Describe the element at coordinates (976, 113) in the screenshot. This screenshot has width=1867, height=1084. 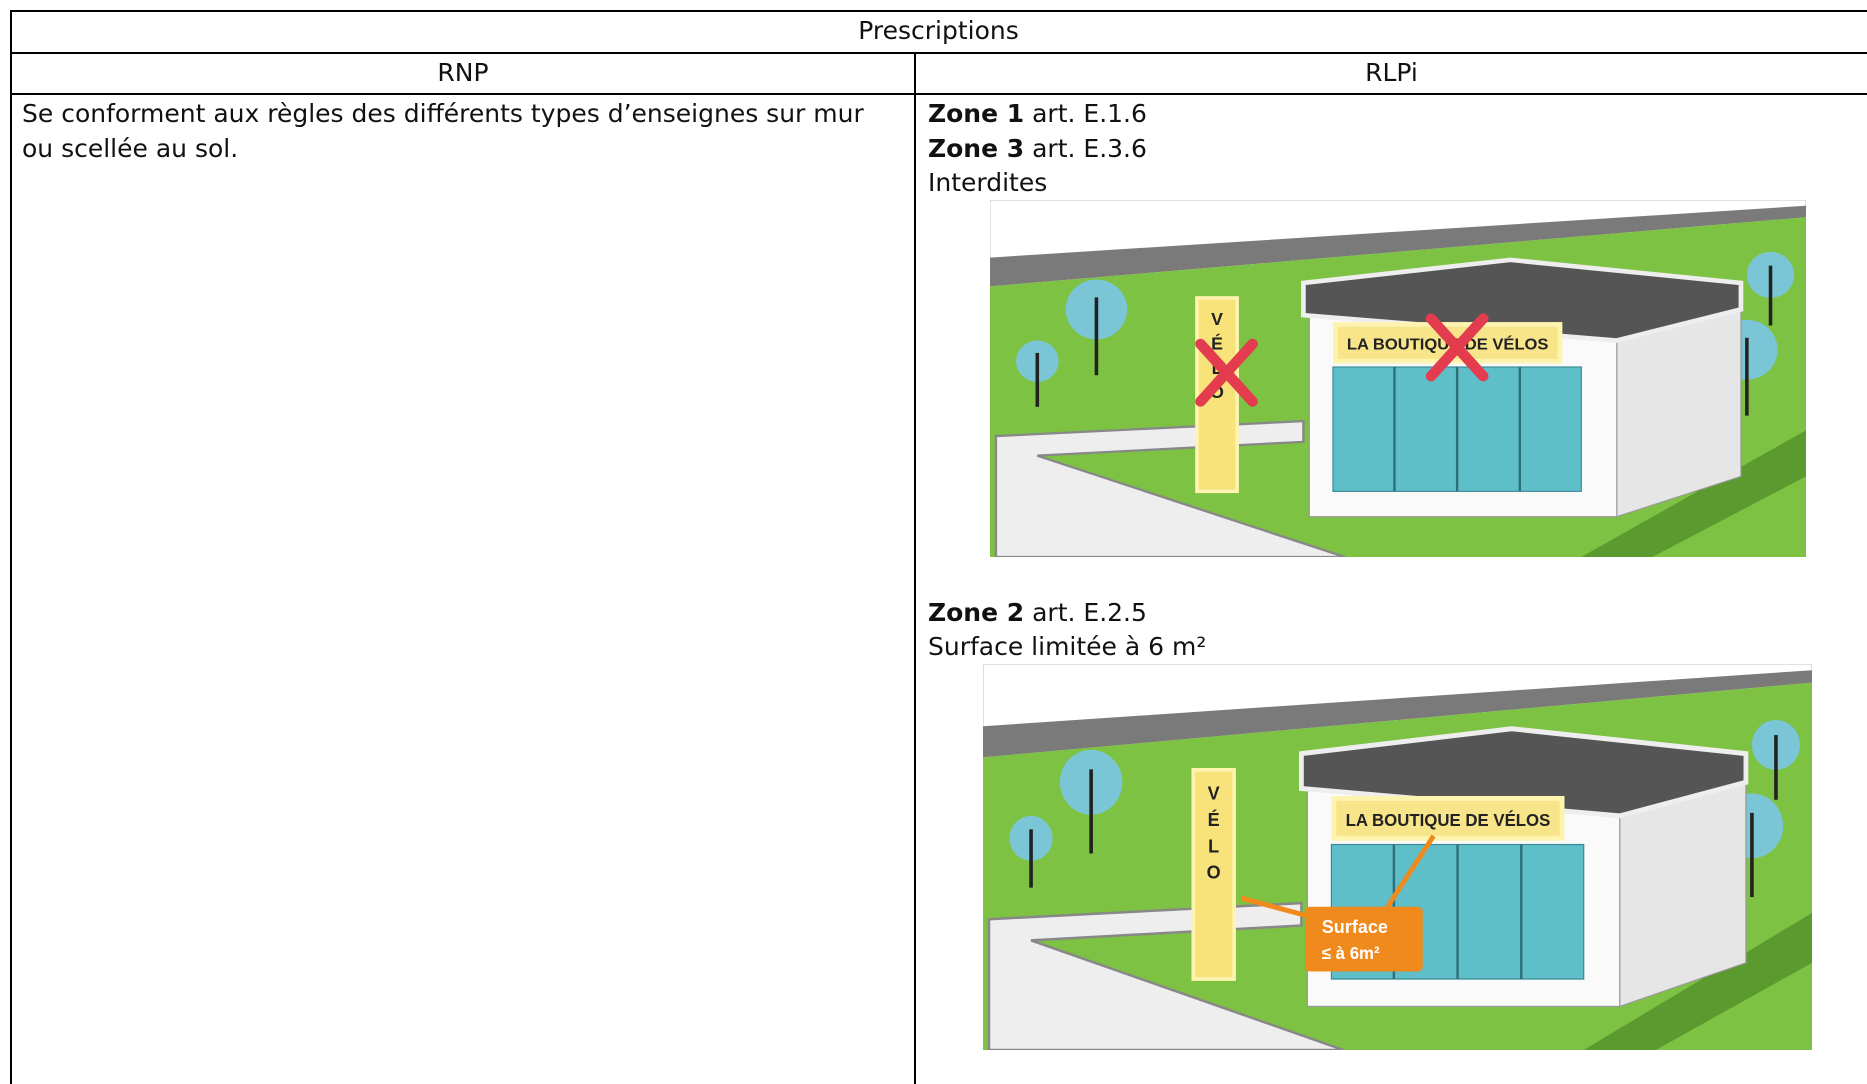
I see `zone: Zone 1` at that location.